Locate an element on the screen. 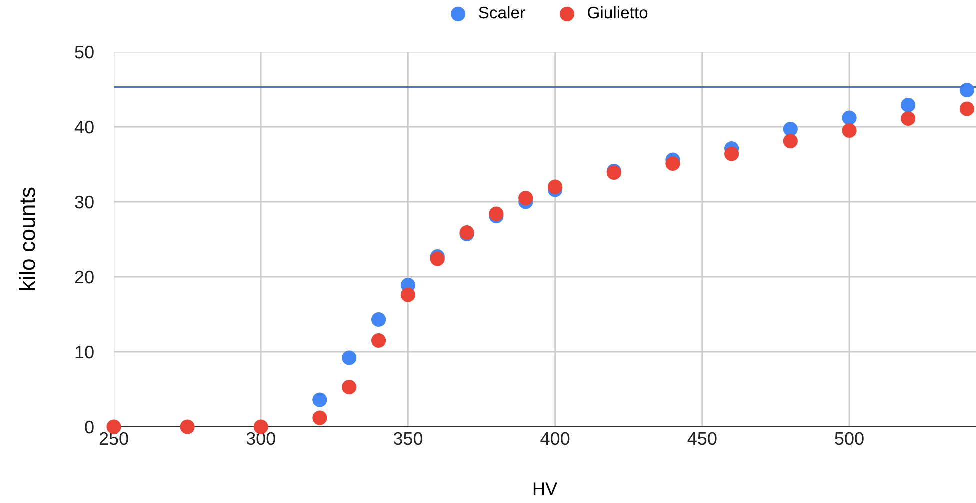 This screenshot has width=976, height=503. x-axis-title: HV is located at coordinates (546, 489).